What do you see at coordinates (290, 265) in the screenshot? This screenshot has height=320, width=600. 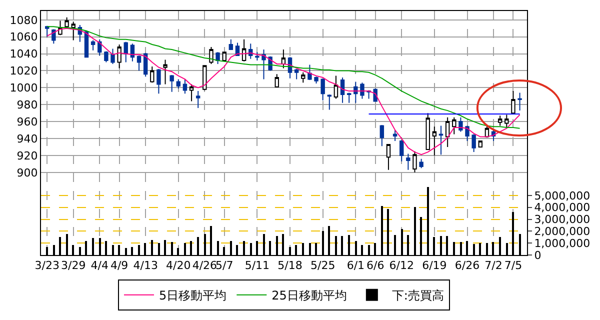 I see `x-tick-label: 5/18` at bounding box center [290, 265].